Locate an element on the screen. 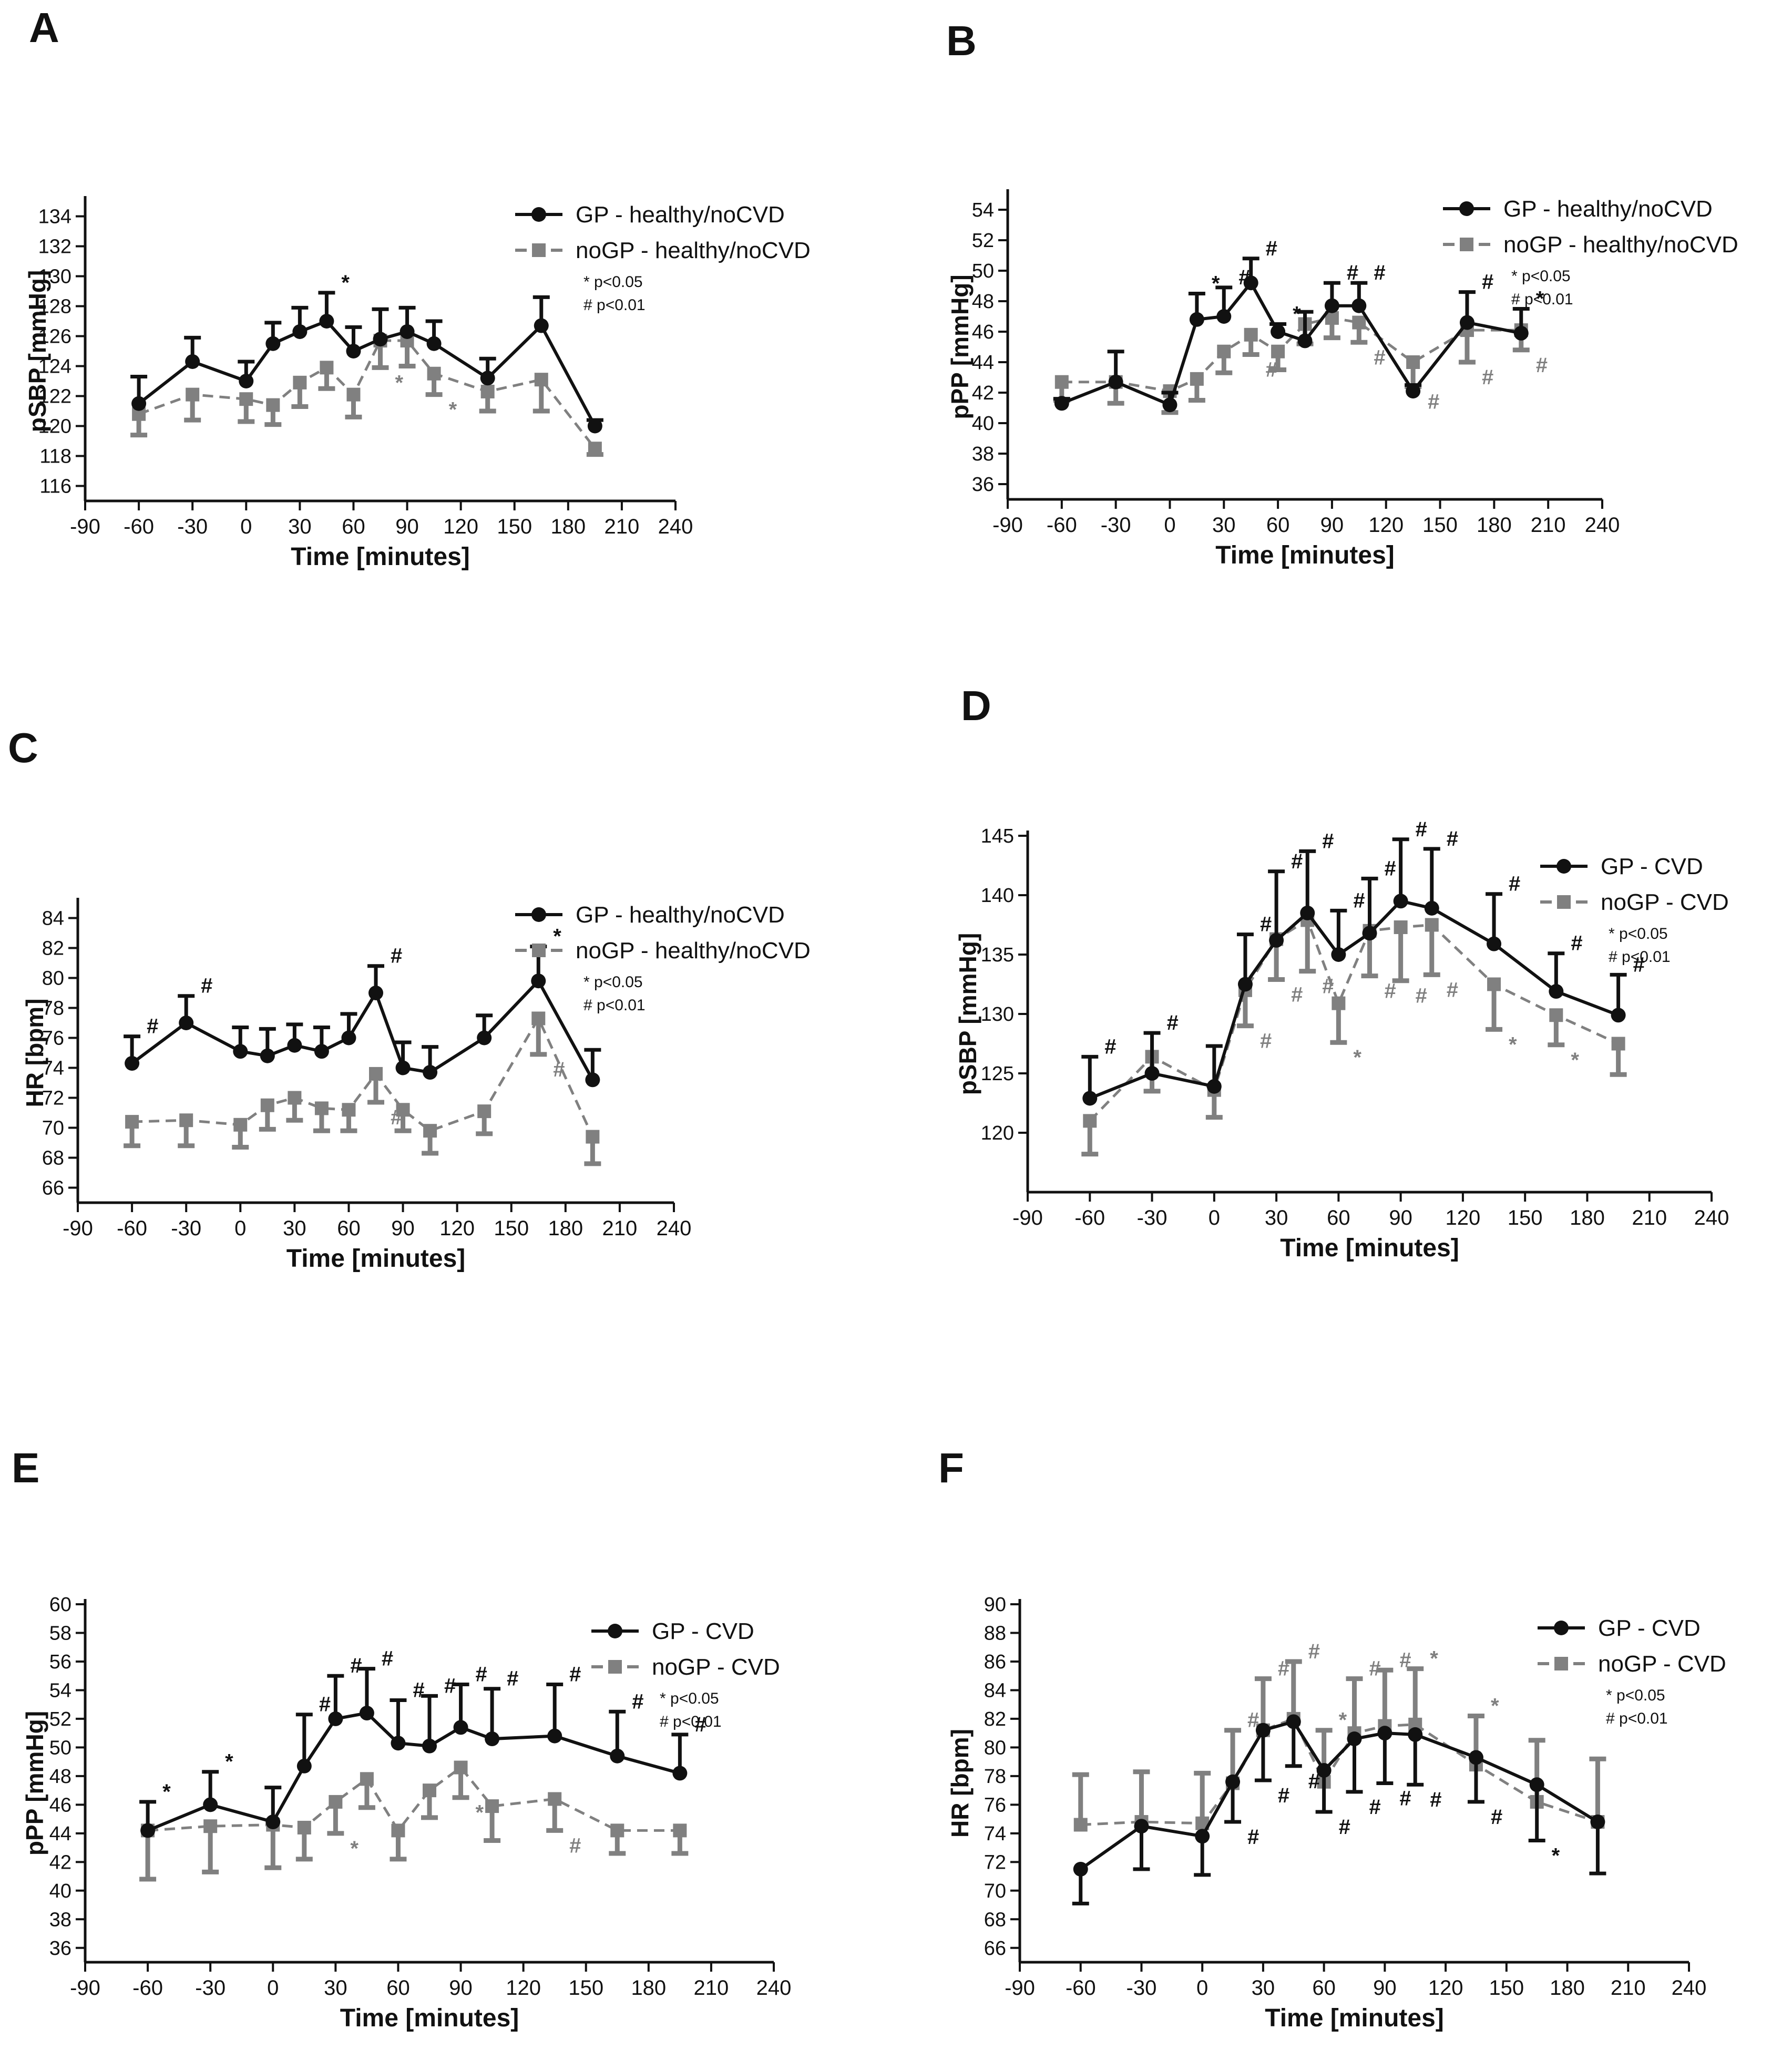 The width and height of the screenshot is (1792, 2050). y-tick-label: 88 is located at coordinates (995, 1633).